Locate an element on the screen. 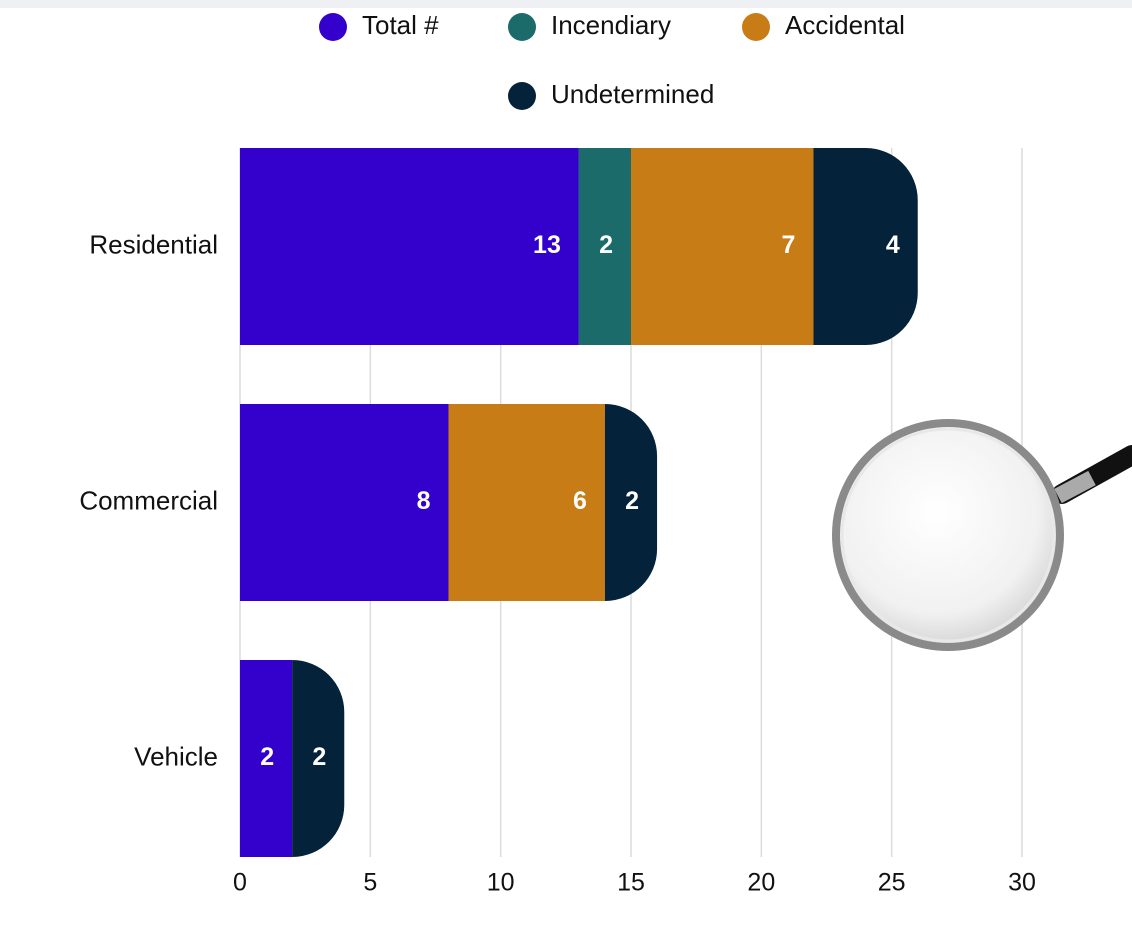  magnifier-icon is located at coordinates (982, 535).